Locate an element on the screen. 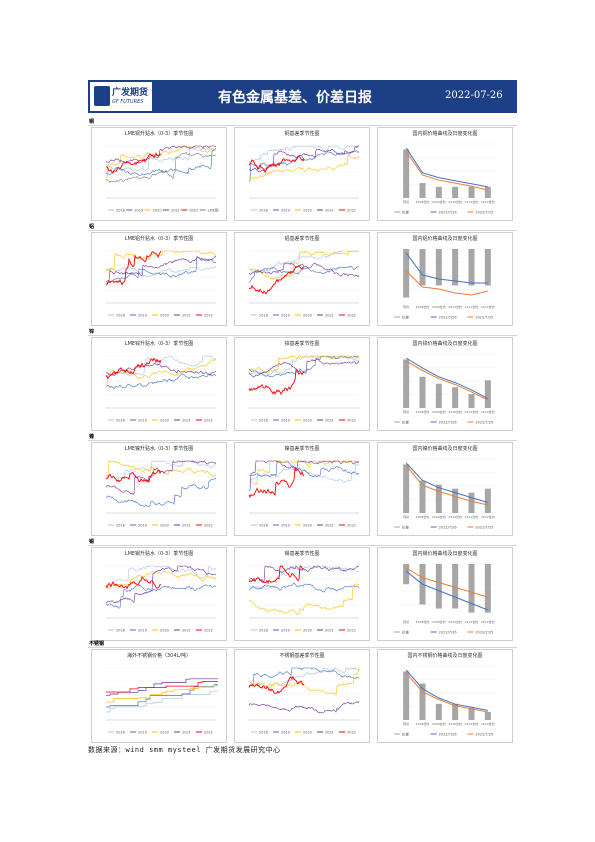  chart-svg: 2018 2019 2020 2021 2022 LME铜 is located at coordinates (162, 179).